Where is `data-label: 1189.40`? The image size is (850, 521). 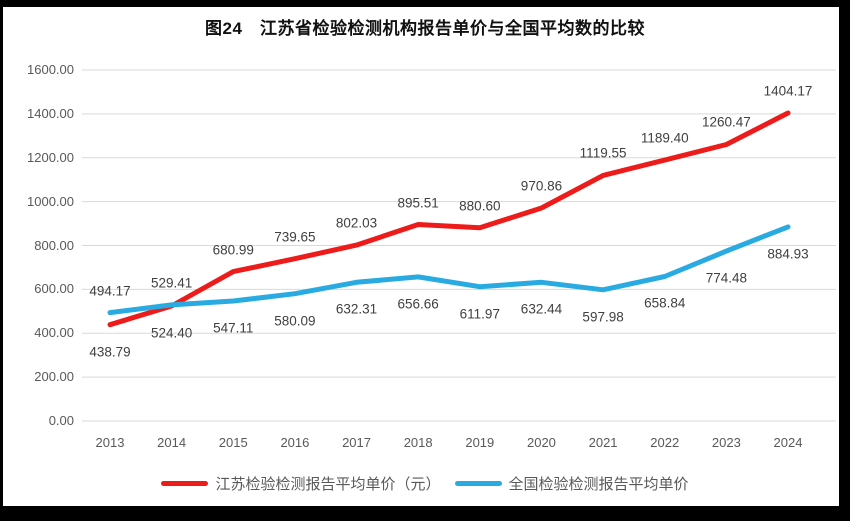
data-label: 1189.40 is located at coordinates (664, 138).